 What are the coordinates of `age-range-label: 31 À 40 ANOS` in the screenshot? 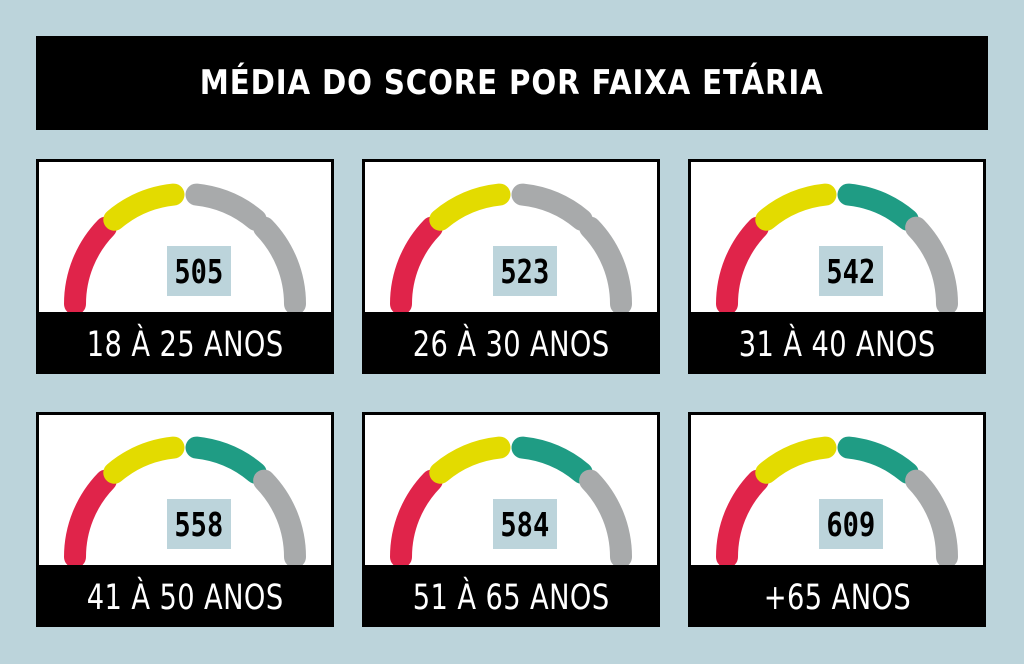 It's located at (837, 344).